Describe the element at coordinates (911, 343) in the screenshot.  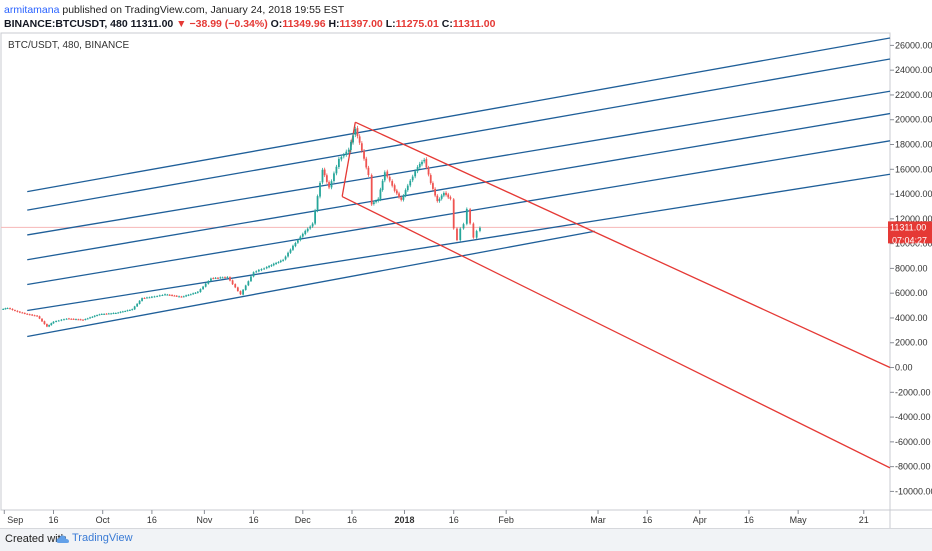
I see `y-tick-label: 2000.00` at that location.